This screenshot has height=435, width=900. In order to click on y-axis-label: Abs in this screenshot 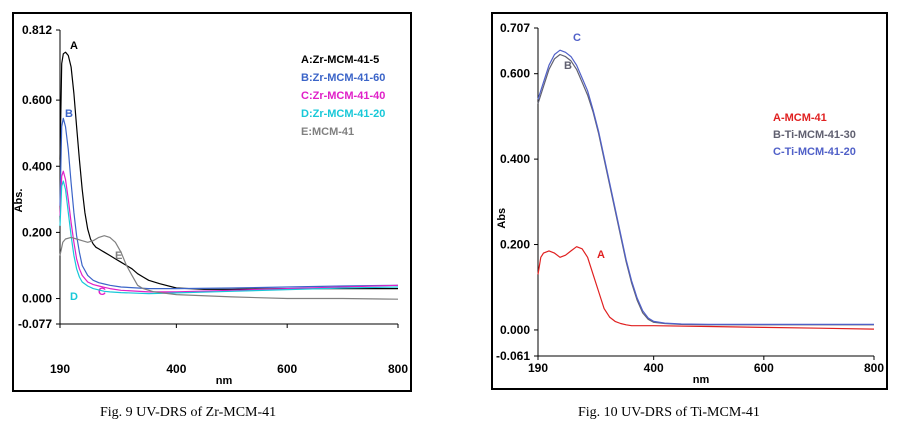, I will do `click(502, 218)`.